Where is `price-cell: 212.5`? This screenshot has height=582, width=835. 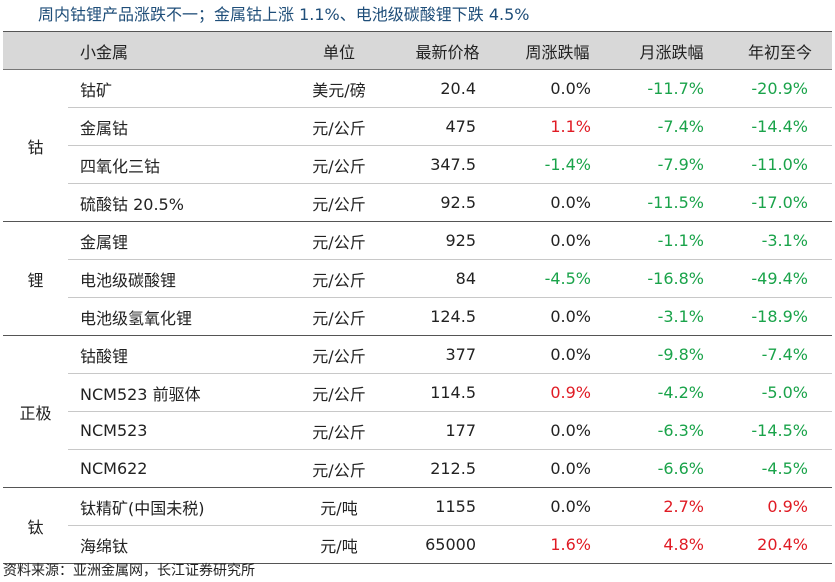
price-cell: 212.5 is located at coordinates (447, 468).